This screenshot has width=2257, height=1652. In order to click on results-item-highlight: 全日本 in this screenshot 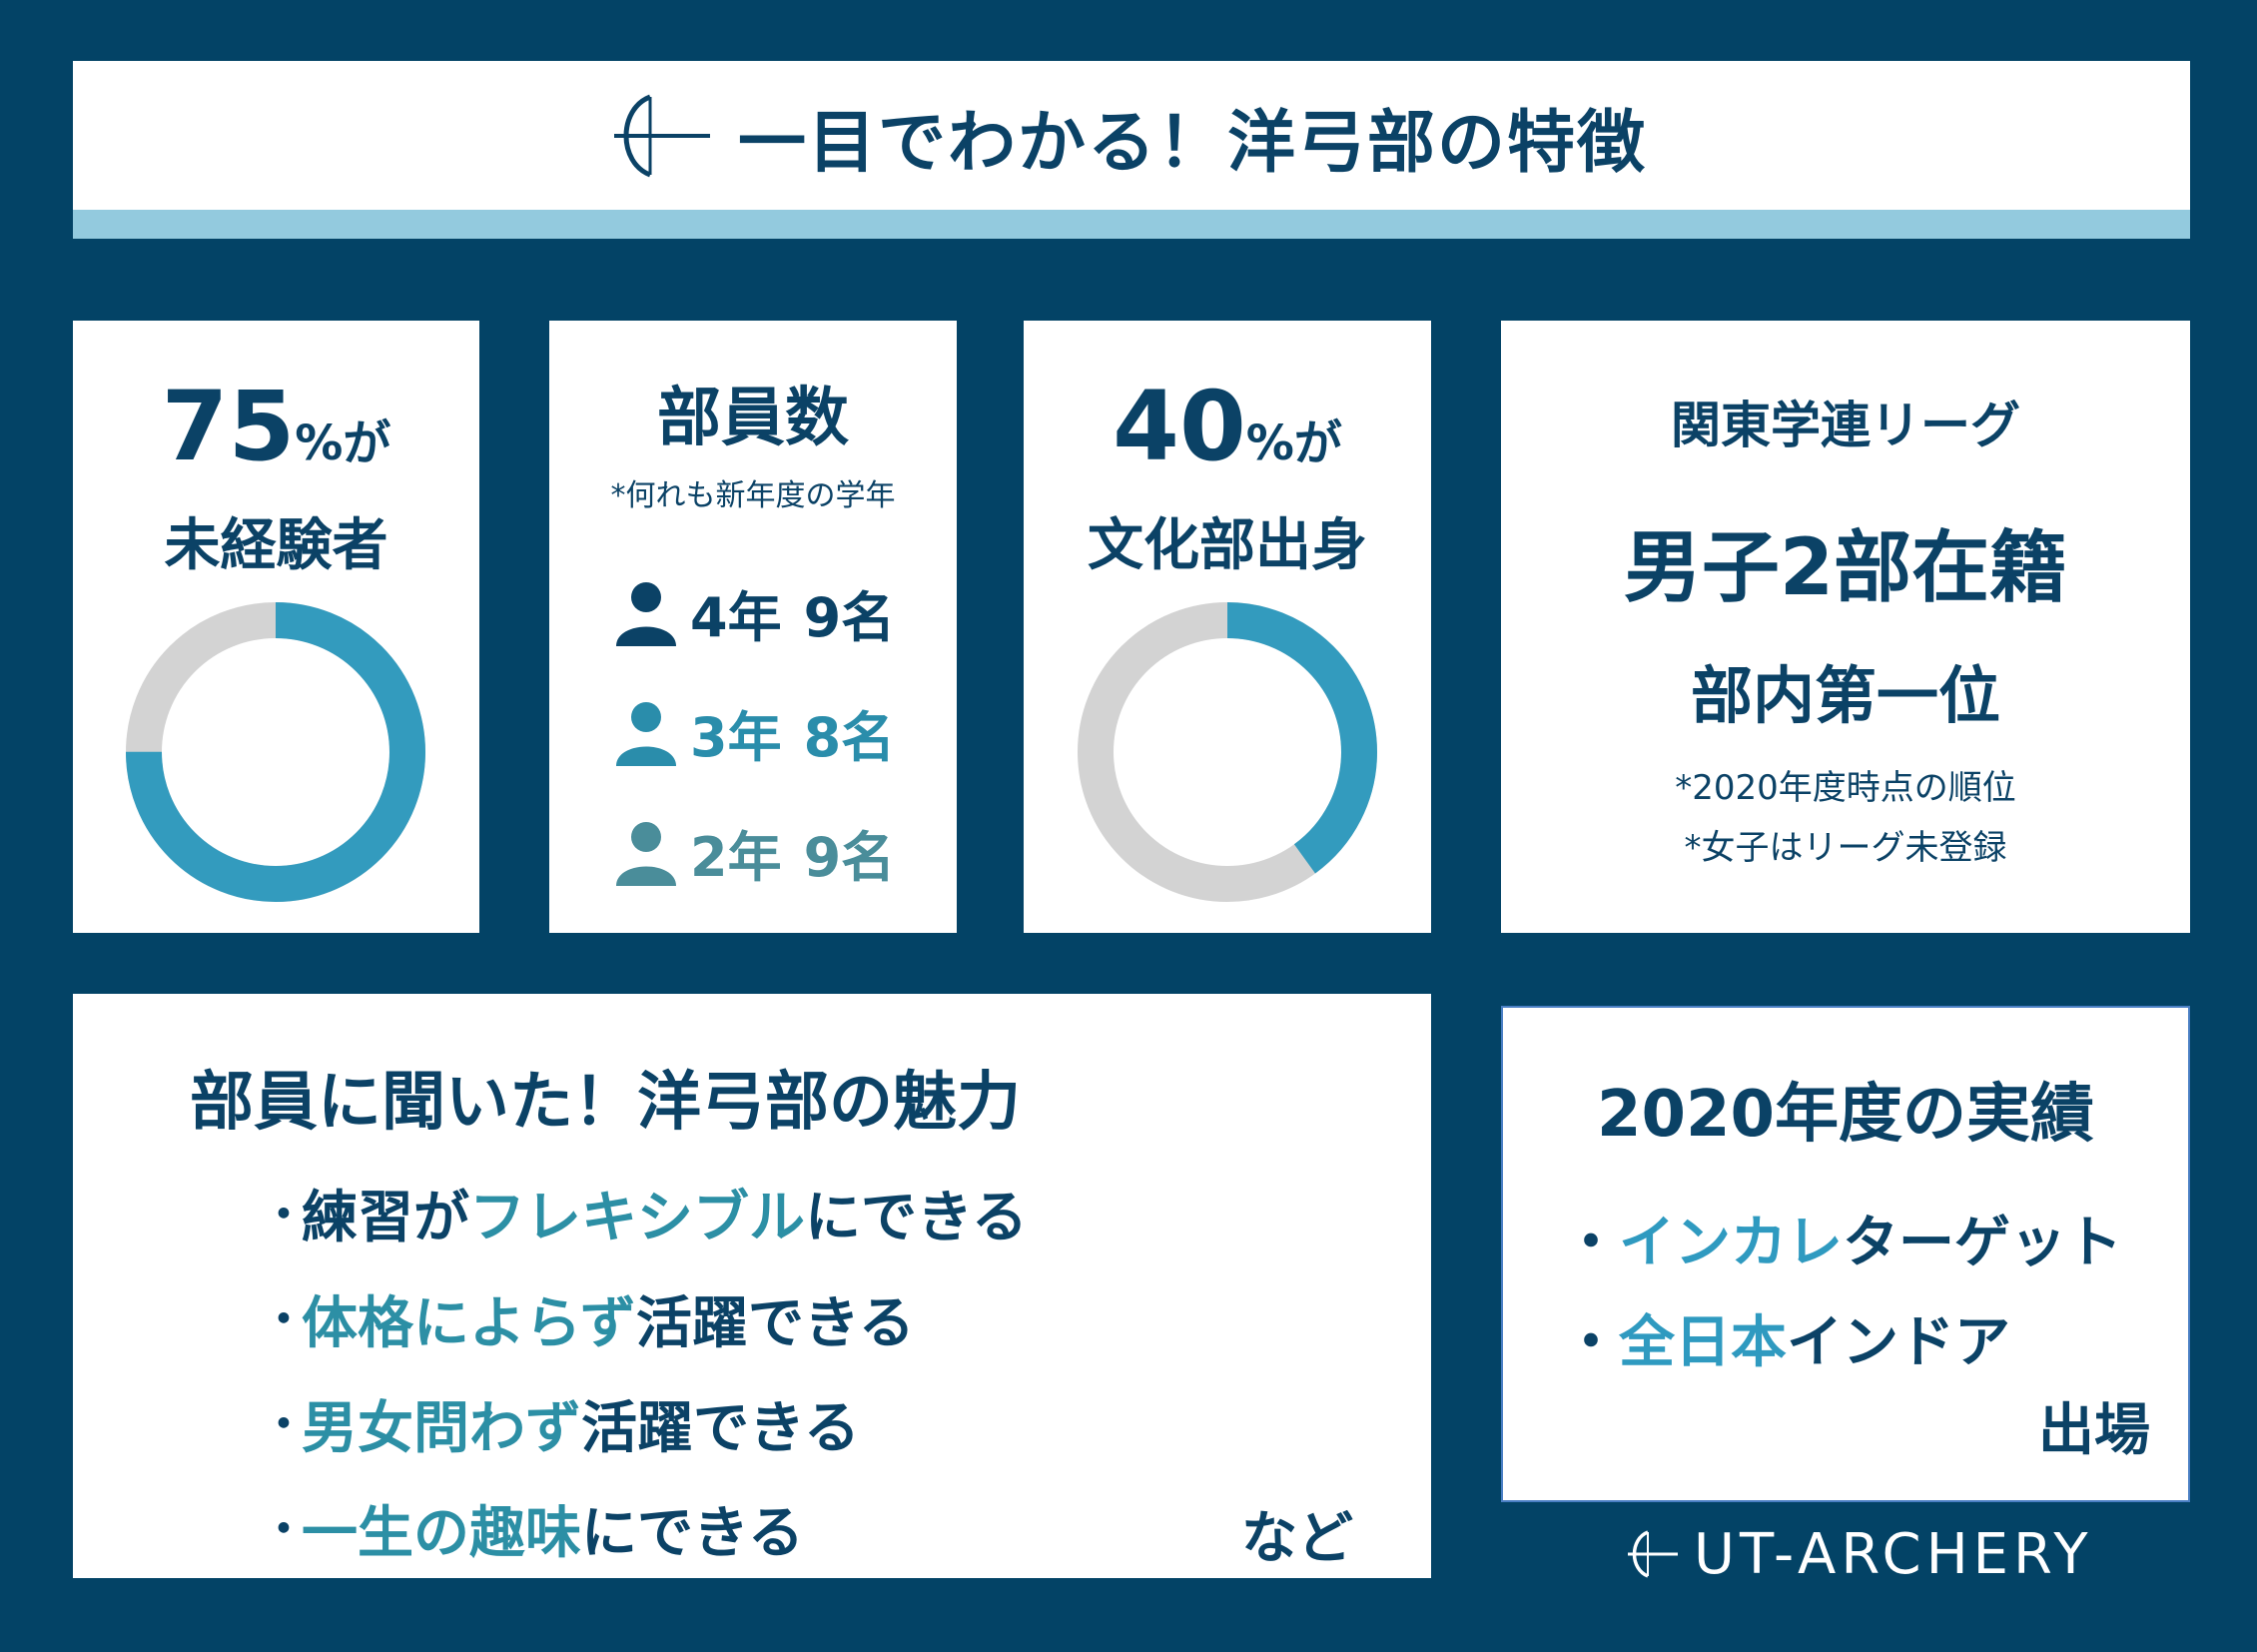, I will do `click(1703, 1342)`.